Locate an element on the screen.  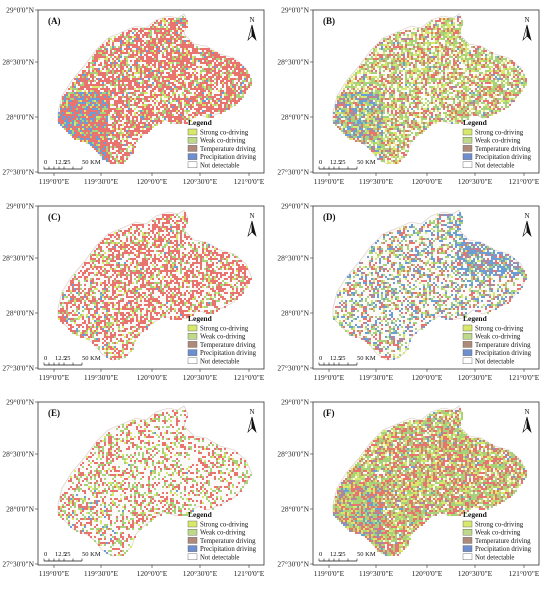
legend-item-label: Strong co-driving is located at coordinates (499, 329).